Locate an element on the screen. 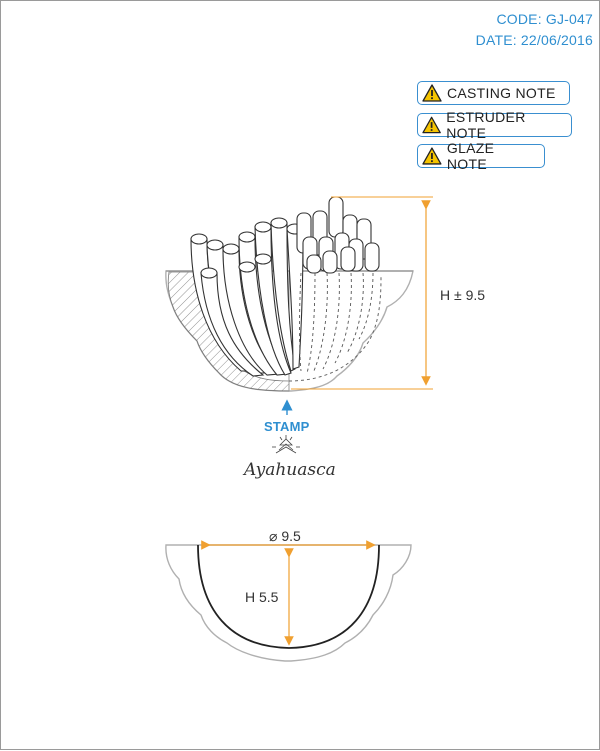 This screenshot has height=751, width=600. drawing-date: DATE: 22/06/2016 is located at coordinates (534, 40).